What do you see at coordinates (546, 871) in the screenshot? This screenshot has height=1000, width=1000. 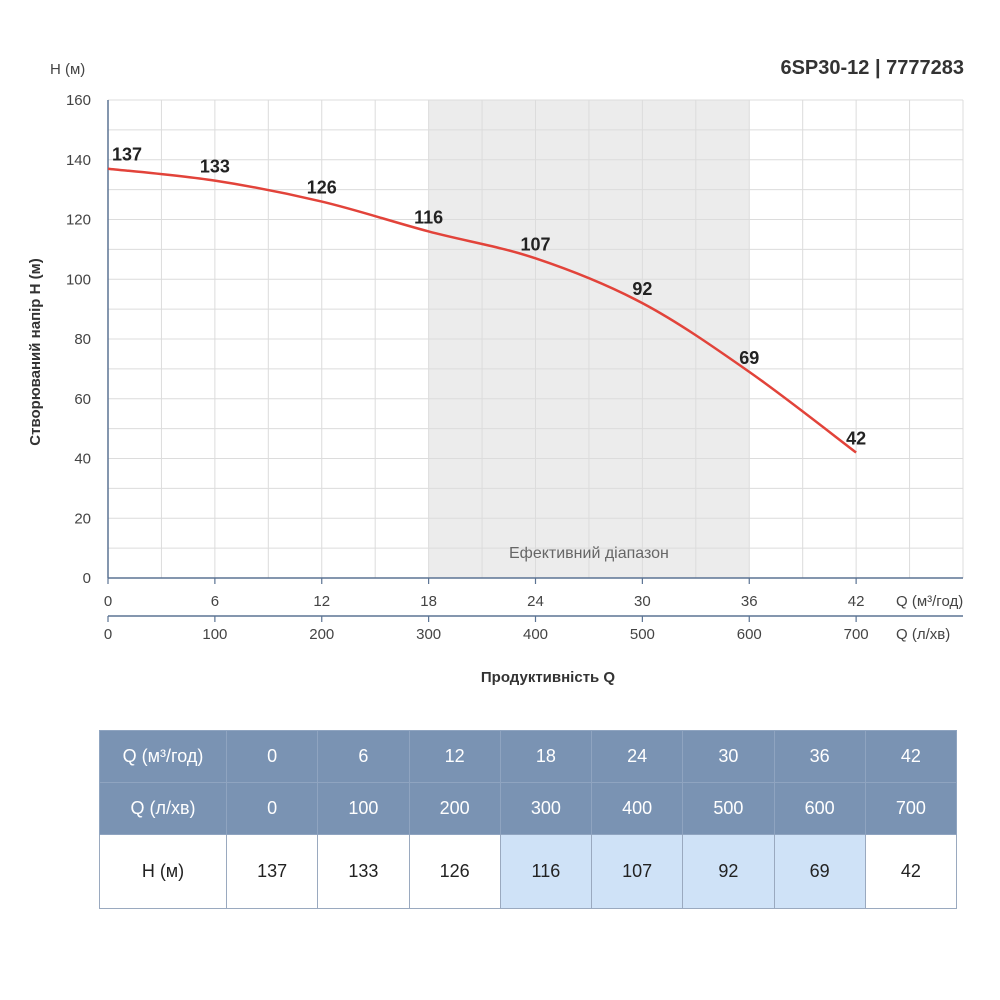 I see `table-cell: 116` at bounding box center [546, 871].